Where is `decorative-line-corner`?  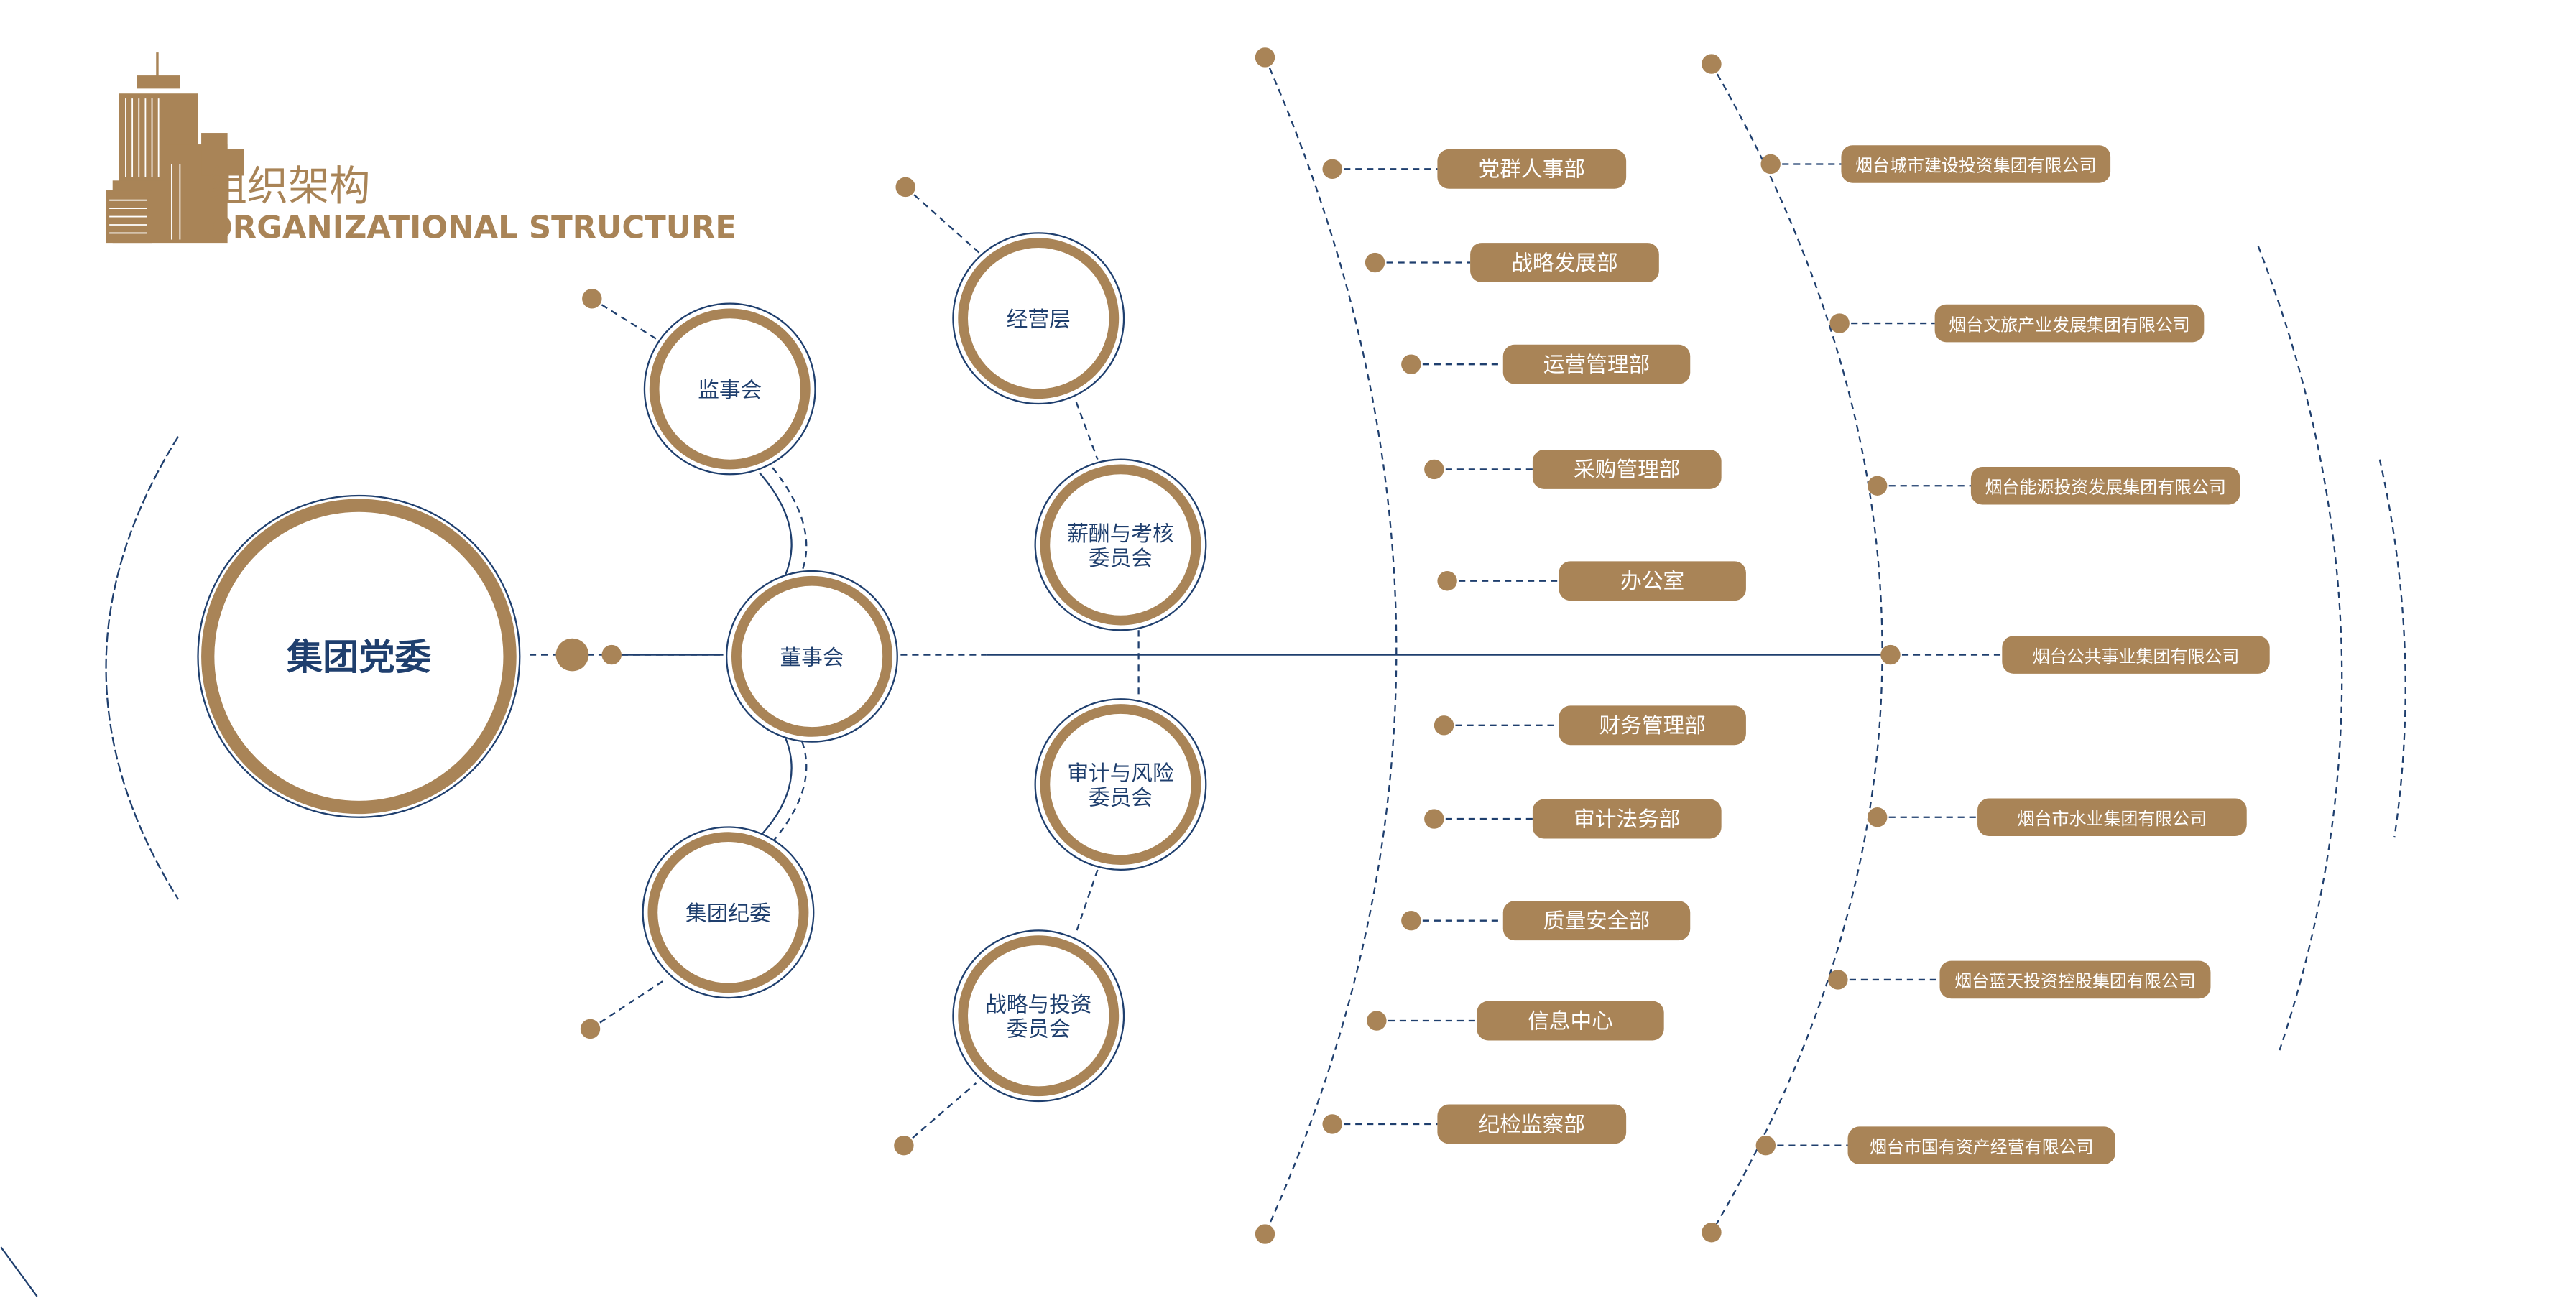
decorative-line-corner is located at coordinates (19, 1271).